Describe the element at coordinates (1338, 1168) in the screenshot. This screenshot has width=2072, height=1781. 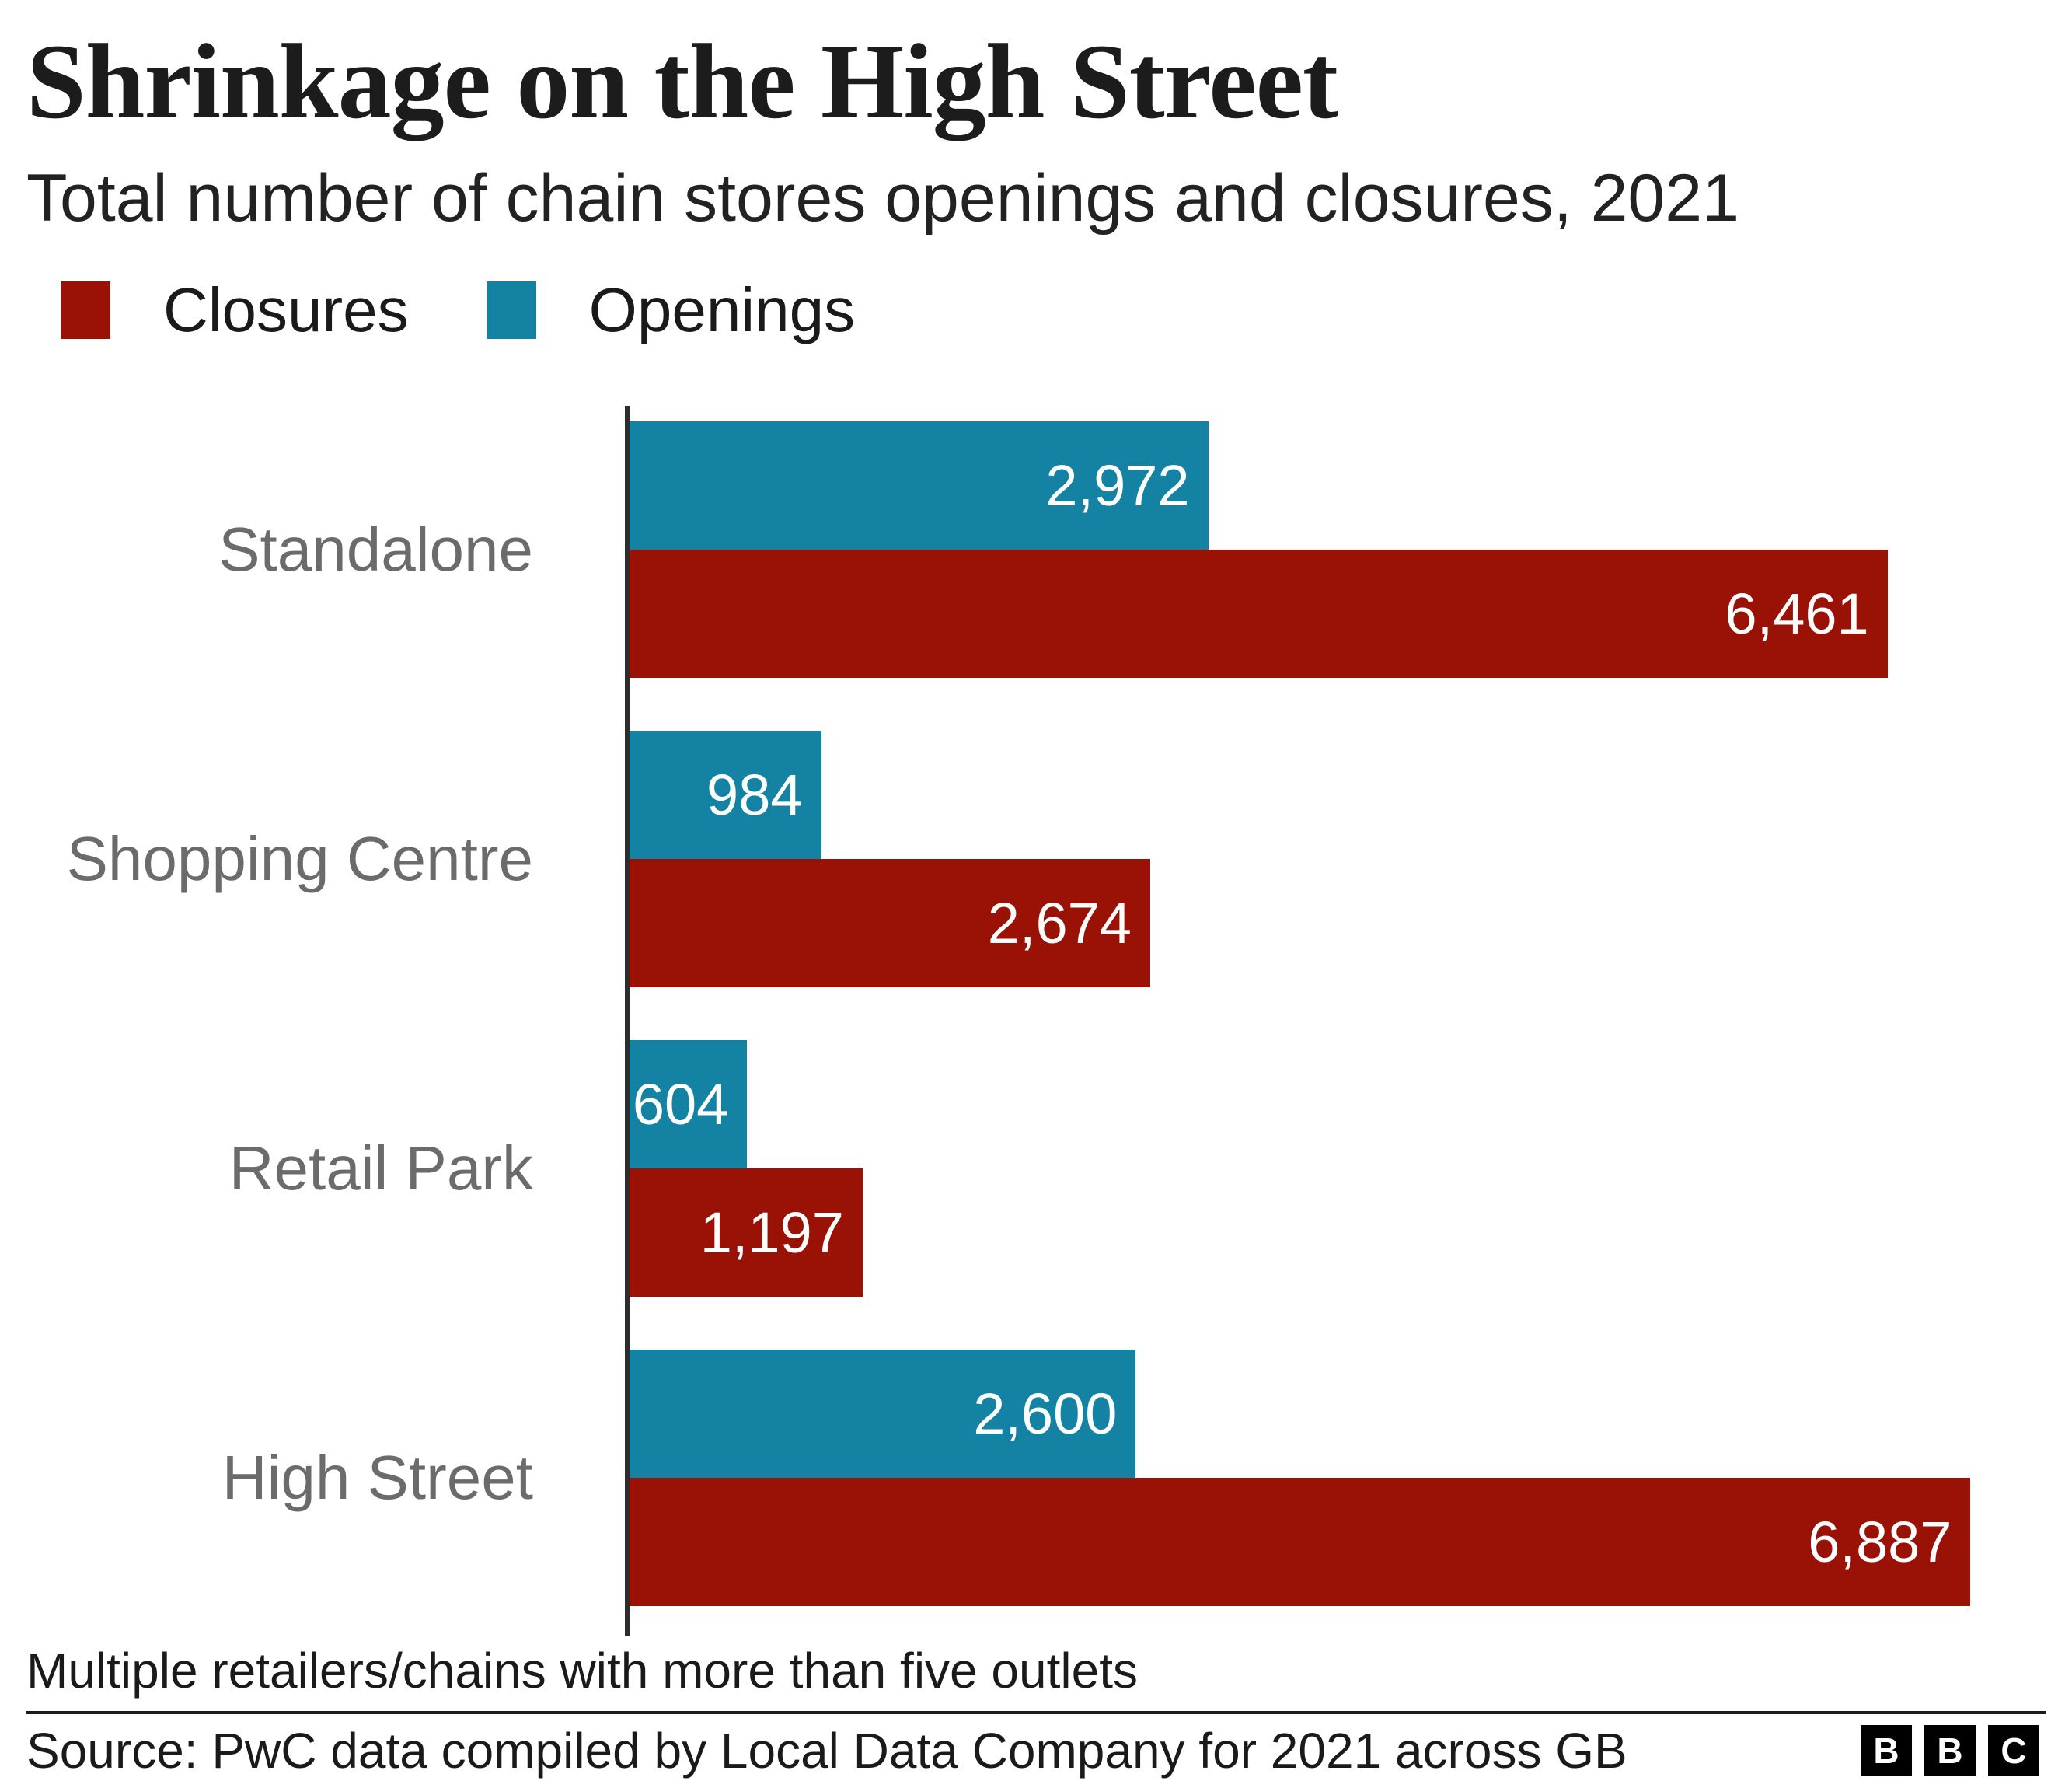
I see `bar-stack: 604 1,197` at that location.